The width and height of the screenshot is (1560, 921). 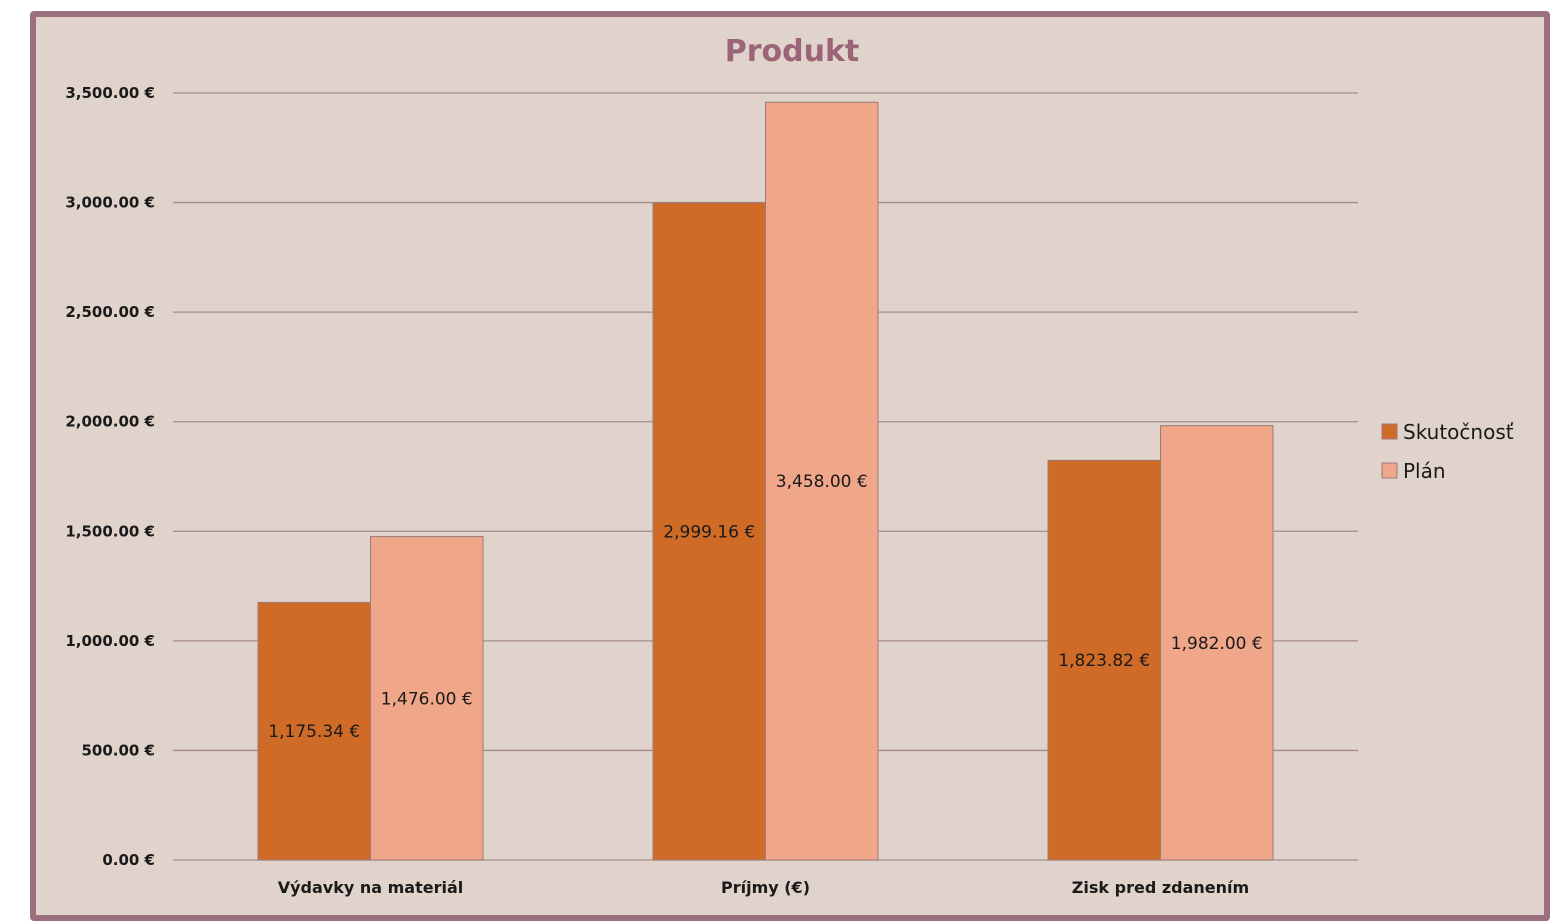 I want to click on chart-title: Produkt, so click(x=792, y=51).